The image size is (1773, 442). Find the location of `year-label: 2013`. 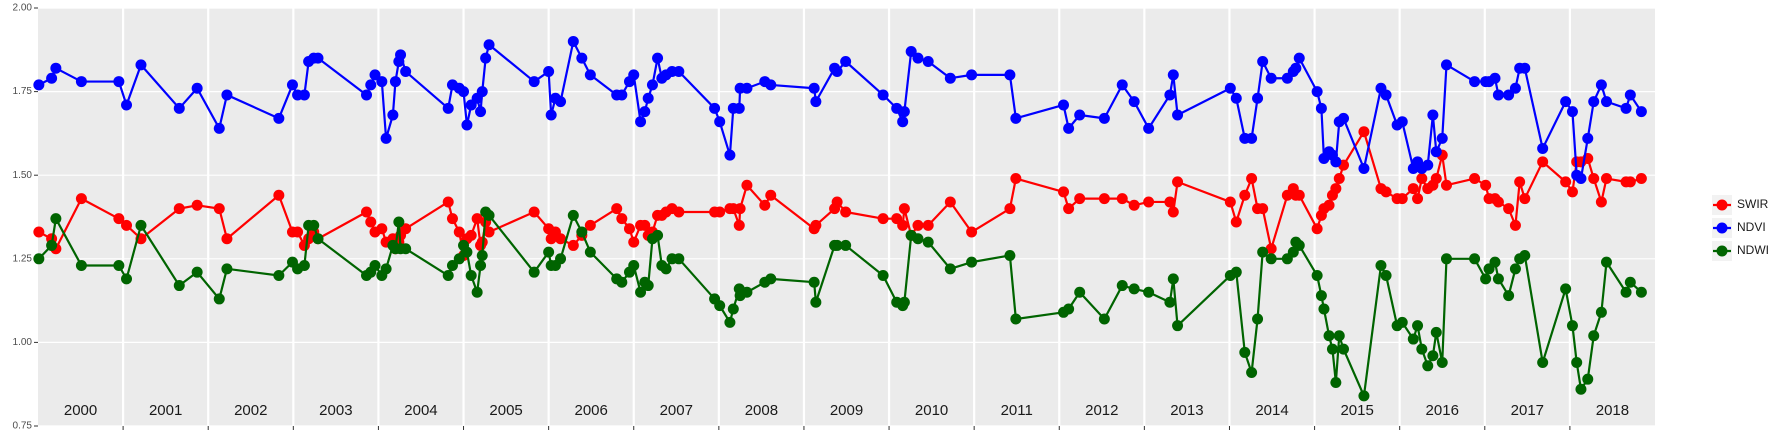

year-label: 2013 is located at coordinates (1186, 410).